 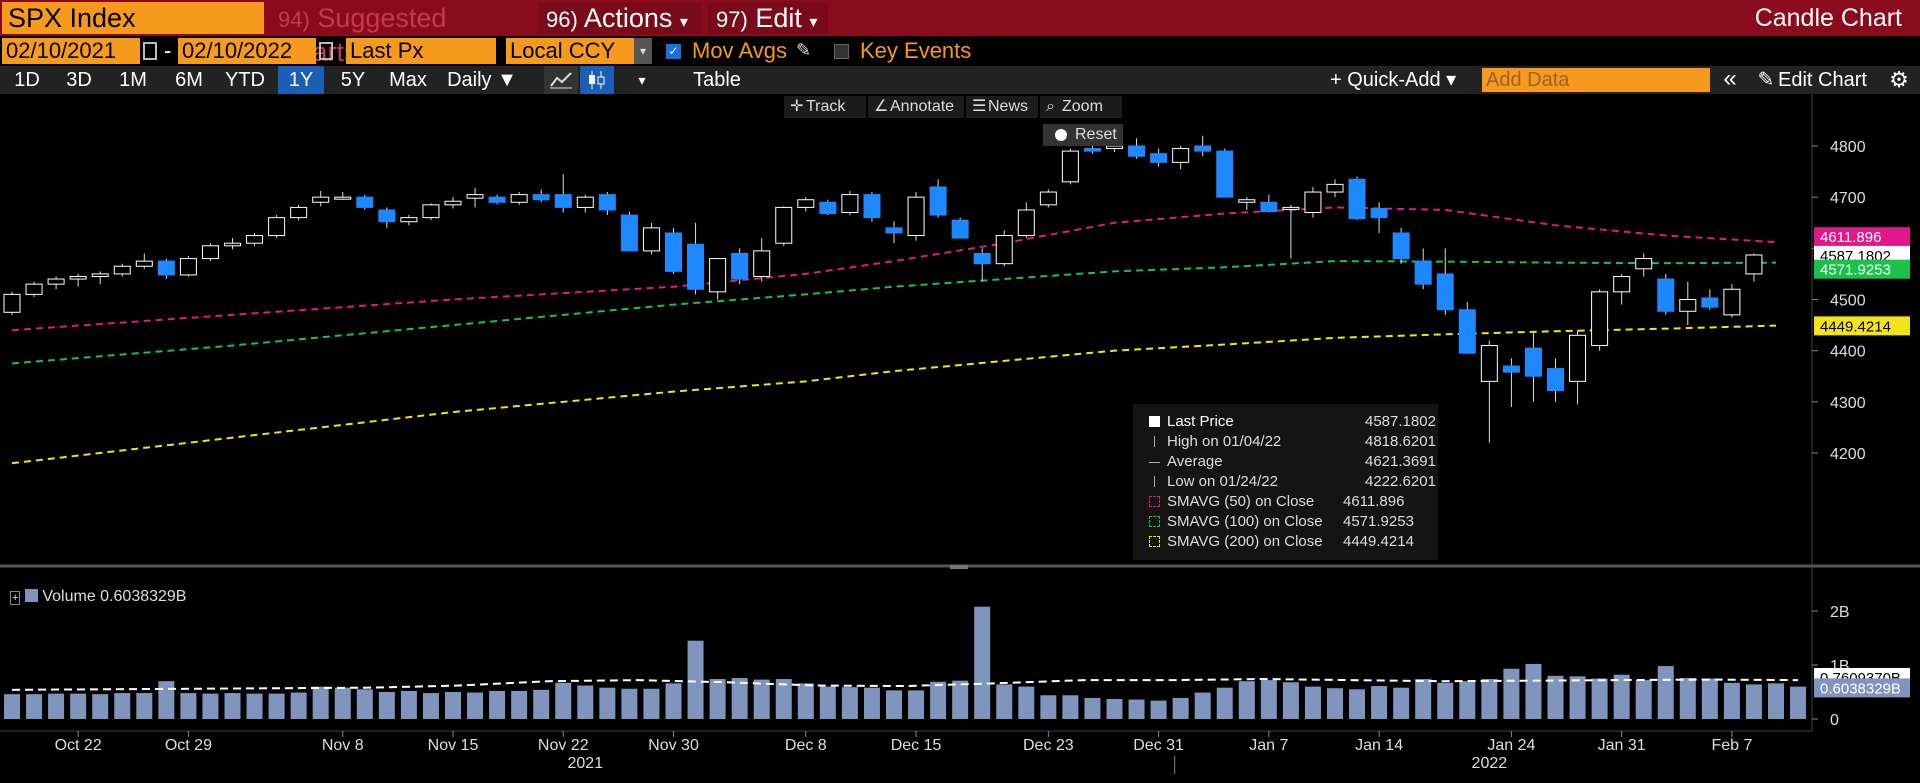 I want to click on sma50-swatch-icon, so click(x=1154, y=501).